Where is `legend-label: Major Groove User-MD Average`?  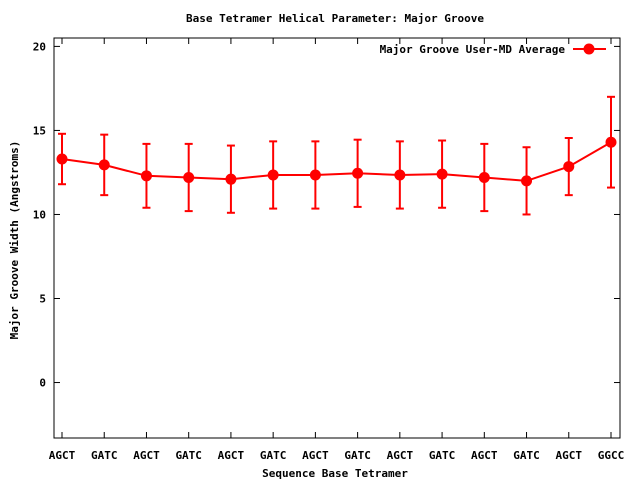 legend-label: Major Groove User-MD Average is located at coordinates (473, 49).